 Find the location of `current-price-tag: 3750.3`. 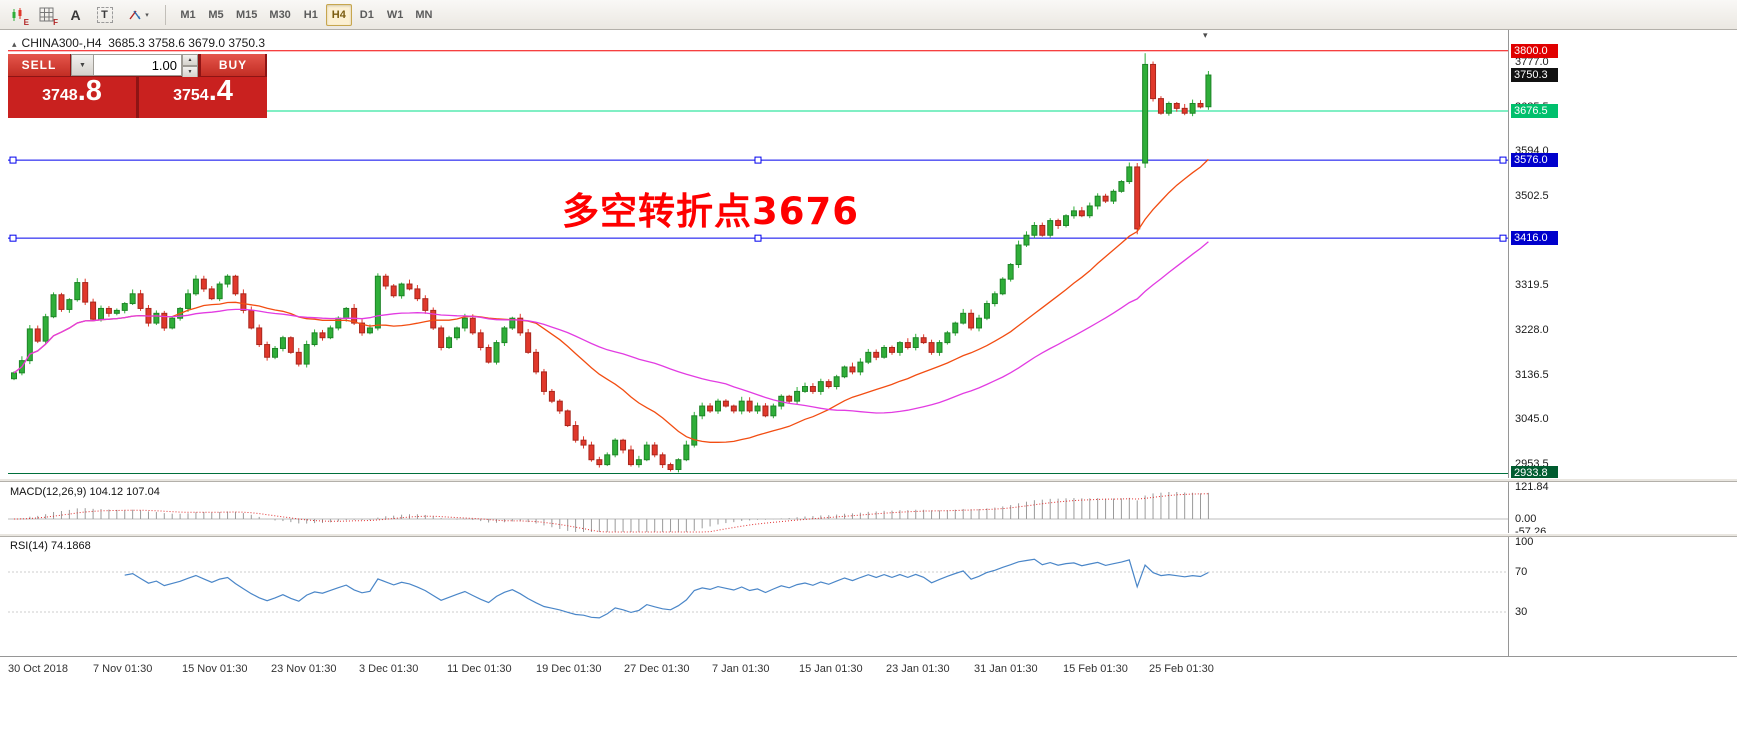

current-price-tag: 3750.3 is located at coordinates (1534, 75).